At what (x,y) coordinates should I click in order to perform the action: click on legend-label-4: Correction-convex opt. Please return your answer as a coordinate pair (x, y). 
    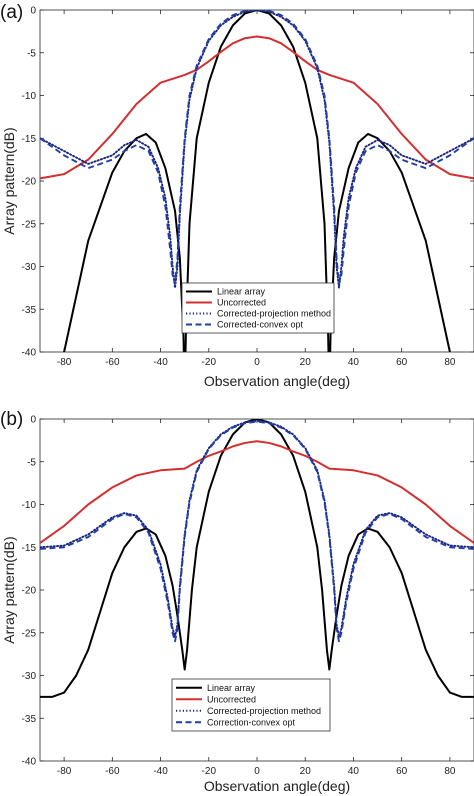
    Looking at the image, I should click on (251, 722).